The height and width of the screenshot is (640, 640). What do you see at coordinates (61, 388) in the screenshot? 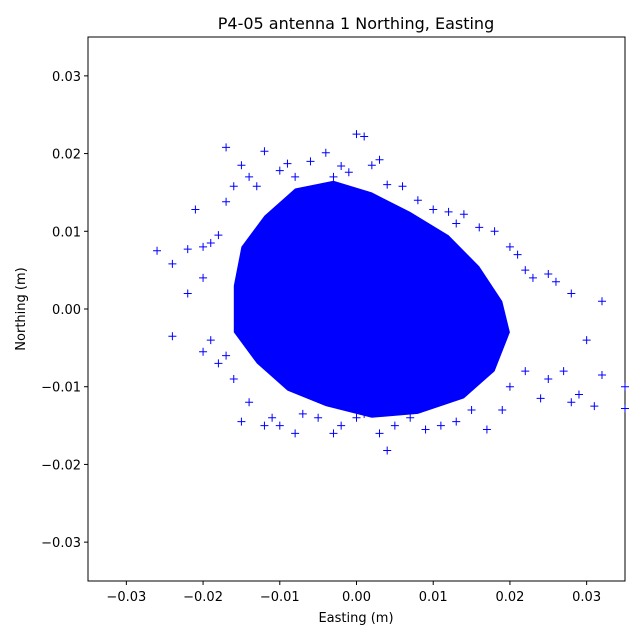
I see `y-tick-label: −0.01` at bounding box center [61, 388].